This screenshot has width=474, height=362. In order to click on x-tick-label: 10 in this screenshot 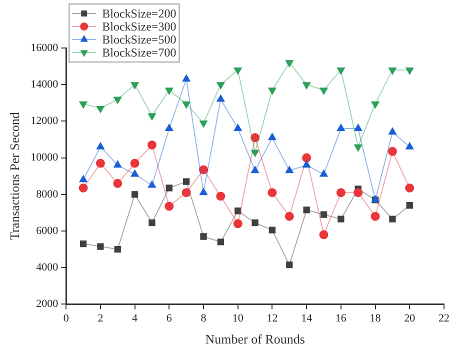, I will do `click(238, 318)`.